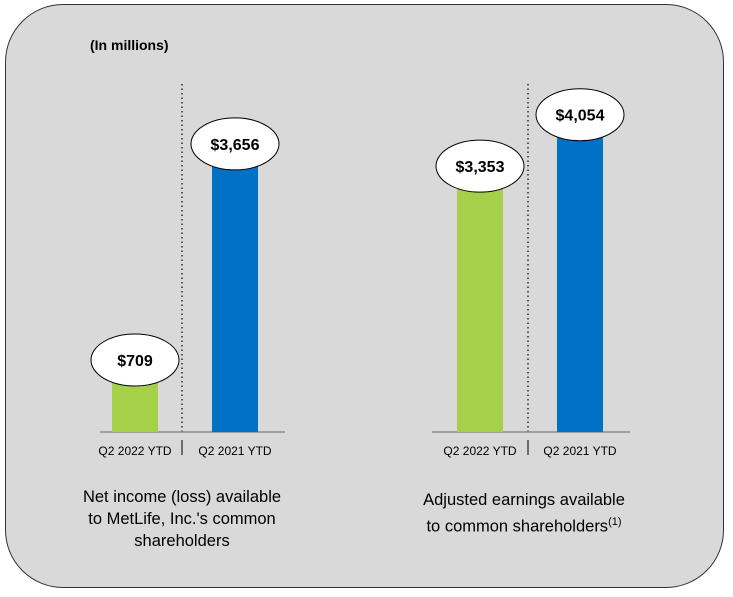 The image size is (733, 597). Describe the element at coordinates (615, 522) in the screenshot. I see `footnote-marker: (1)` at that location.